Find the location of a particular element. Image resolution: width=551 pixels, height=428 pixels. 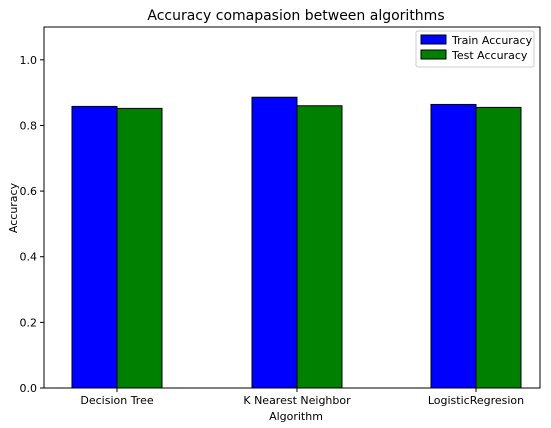

y-tick-label: 1.0 is located at coordinates (29, 60).